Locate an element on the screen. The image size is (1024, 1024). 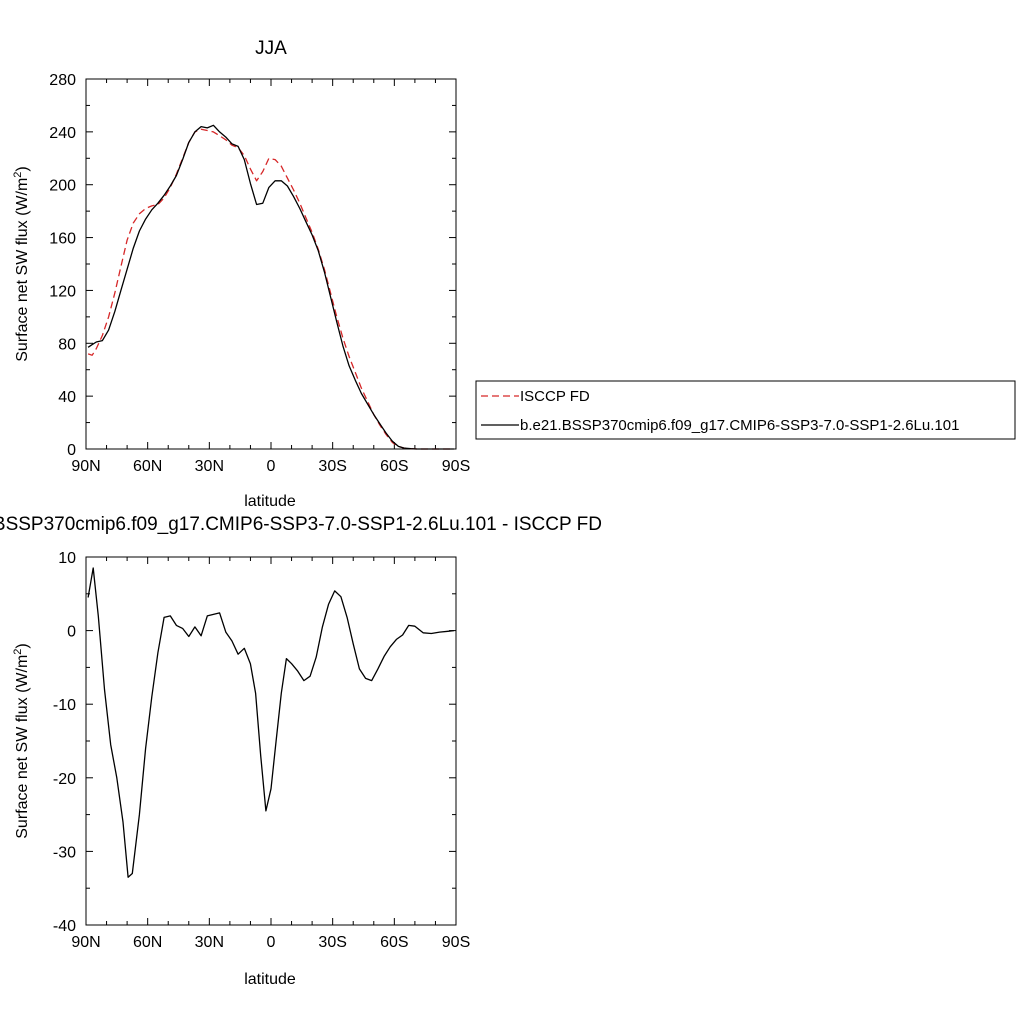
top-plot-frame is located at coordinates (271, 264).